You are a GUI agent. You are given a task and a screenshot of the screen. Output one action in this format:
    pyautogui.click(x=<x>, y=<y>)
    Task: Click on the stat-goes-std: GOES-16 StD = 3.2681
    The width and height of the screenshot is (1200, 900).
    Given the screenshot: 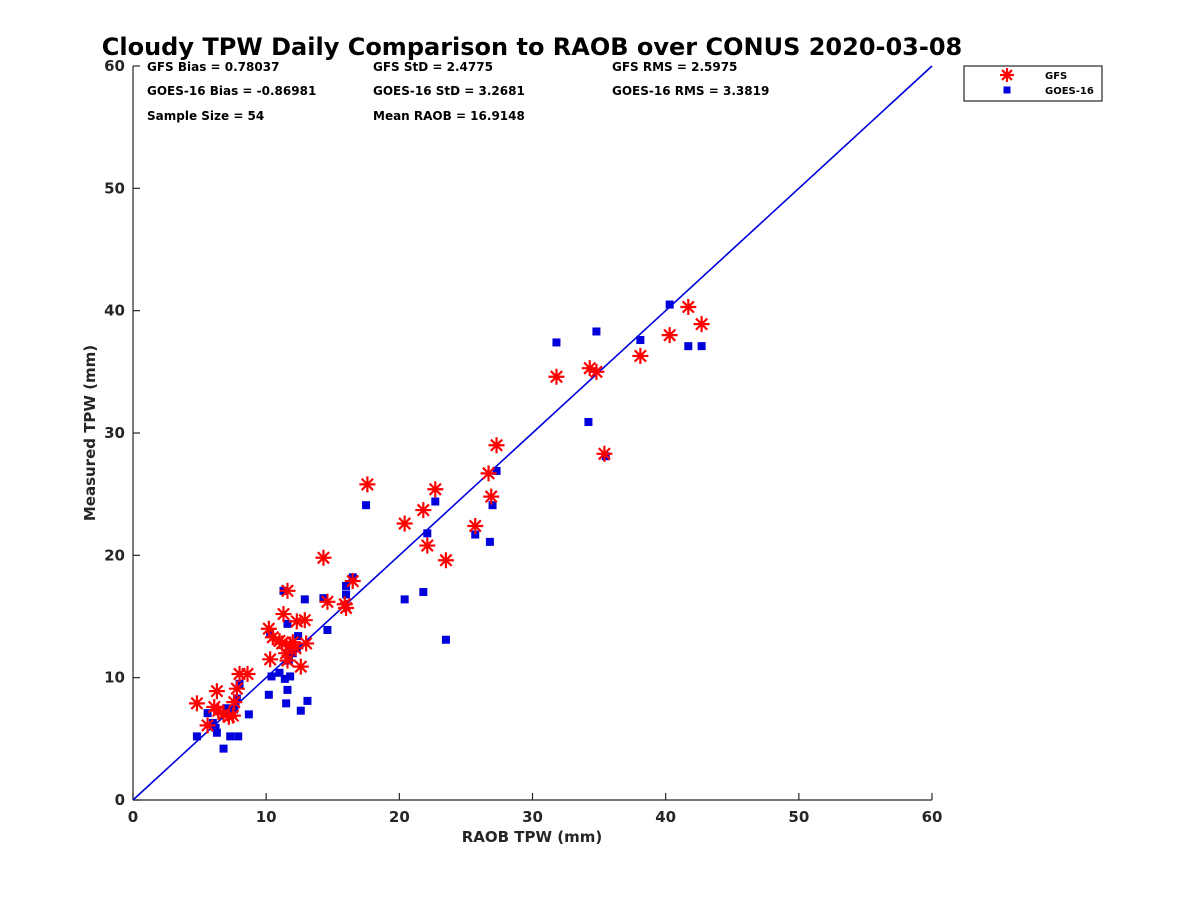 What is the action you would take?
    pyautogui.click(x=449, y=91)
    